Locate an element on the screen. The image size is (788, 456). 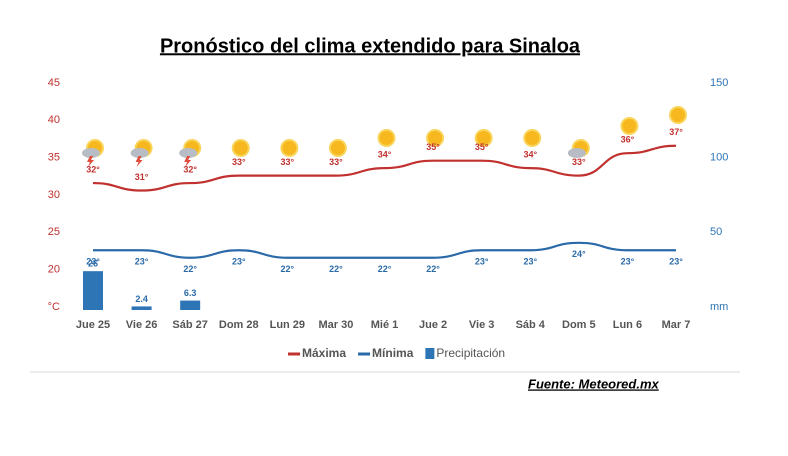
legend-label: Mínima is located at coordinates (393, 353).